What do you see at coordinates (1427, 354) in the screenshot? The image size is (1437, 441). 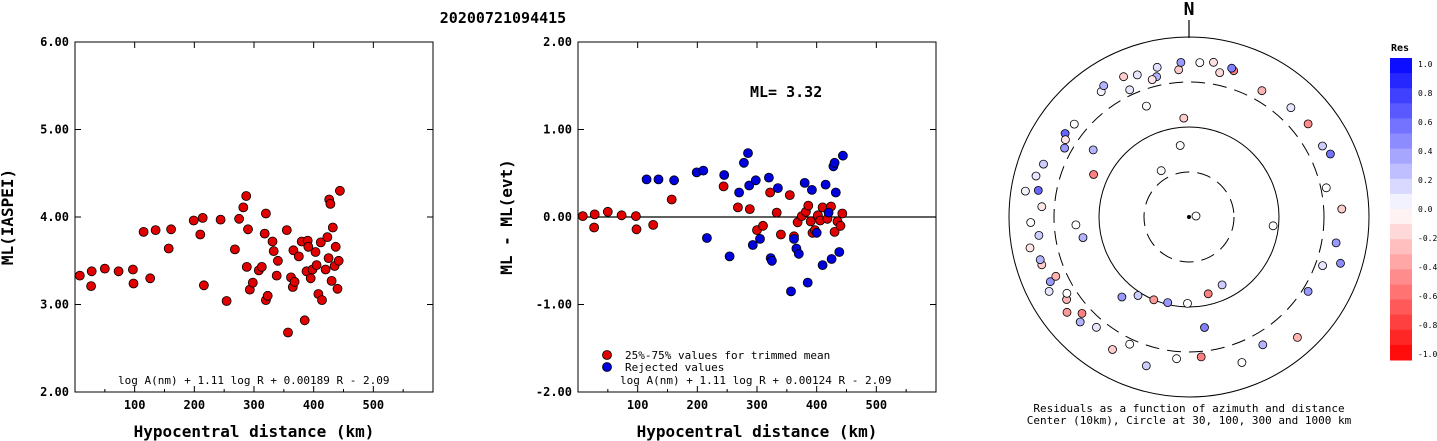 I see `colorbar-tick-label: -1.0` at bounding box center [1427, 354].